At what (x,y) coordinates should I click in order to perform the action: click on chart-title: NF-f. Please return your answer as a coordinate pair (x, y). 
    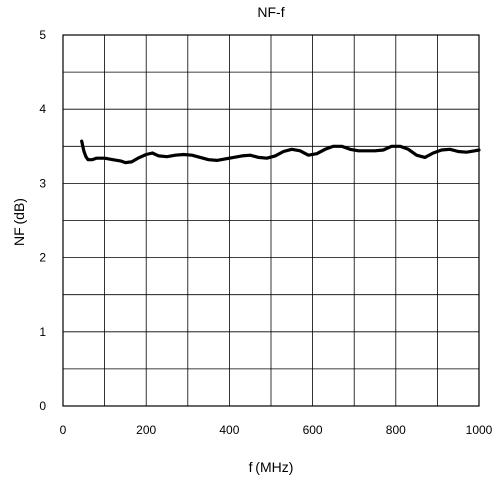
    Looking at the image, I should click on (270, 12).